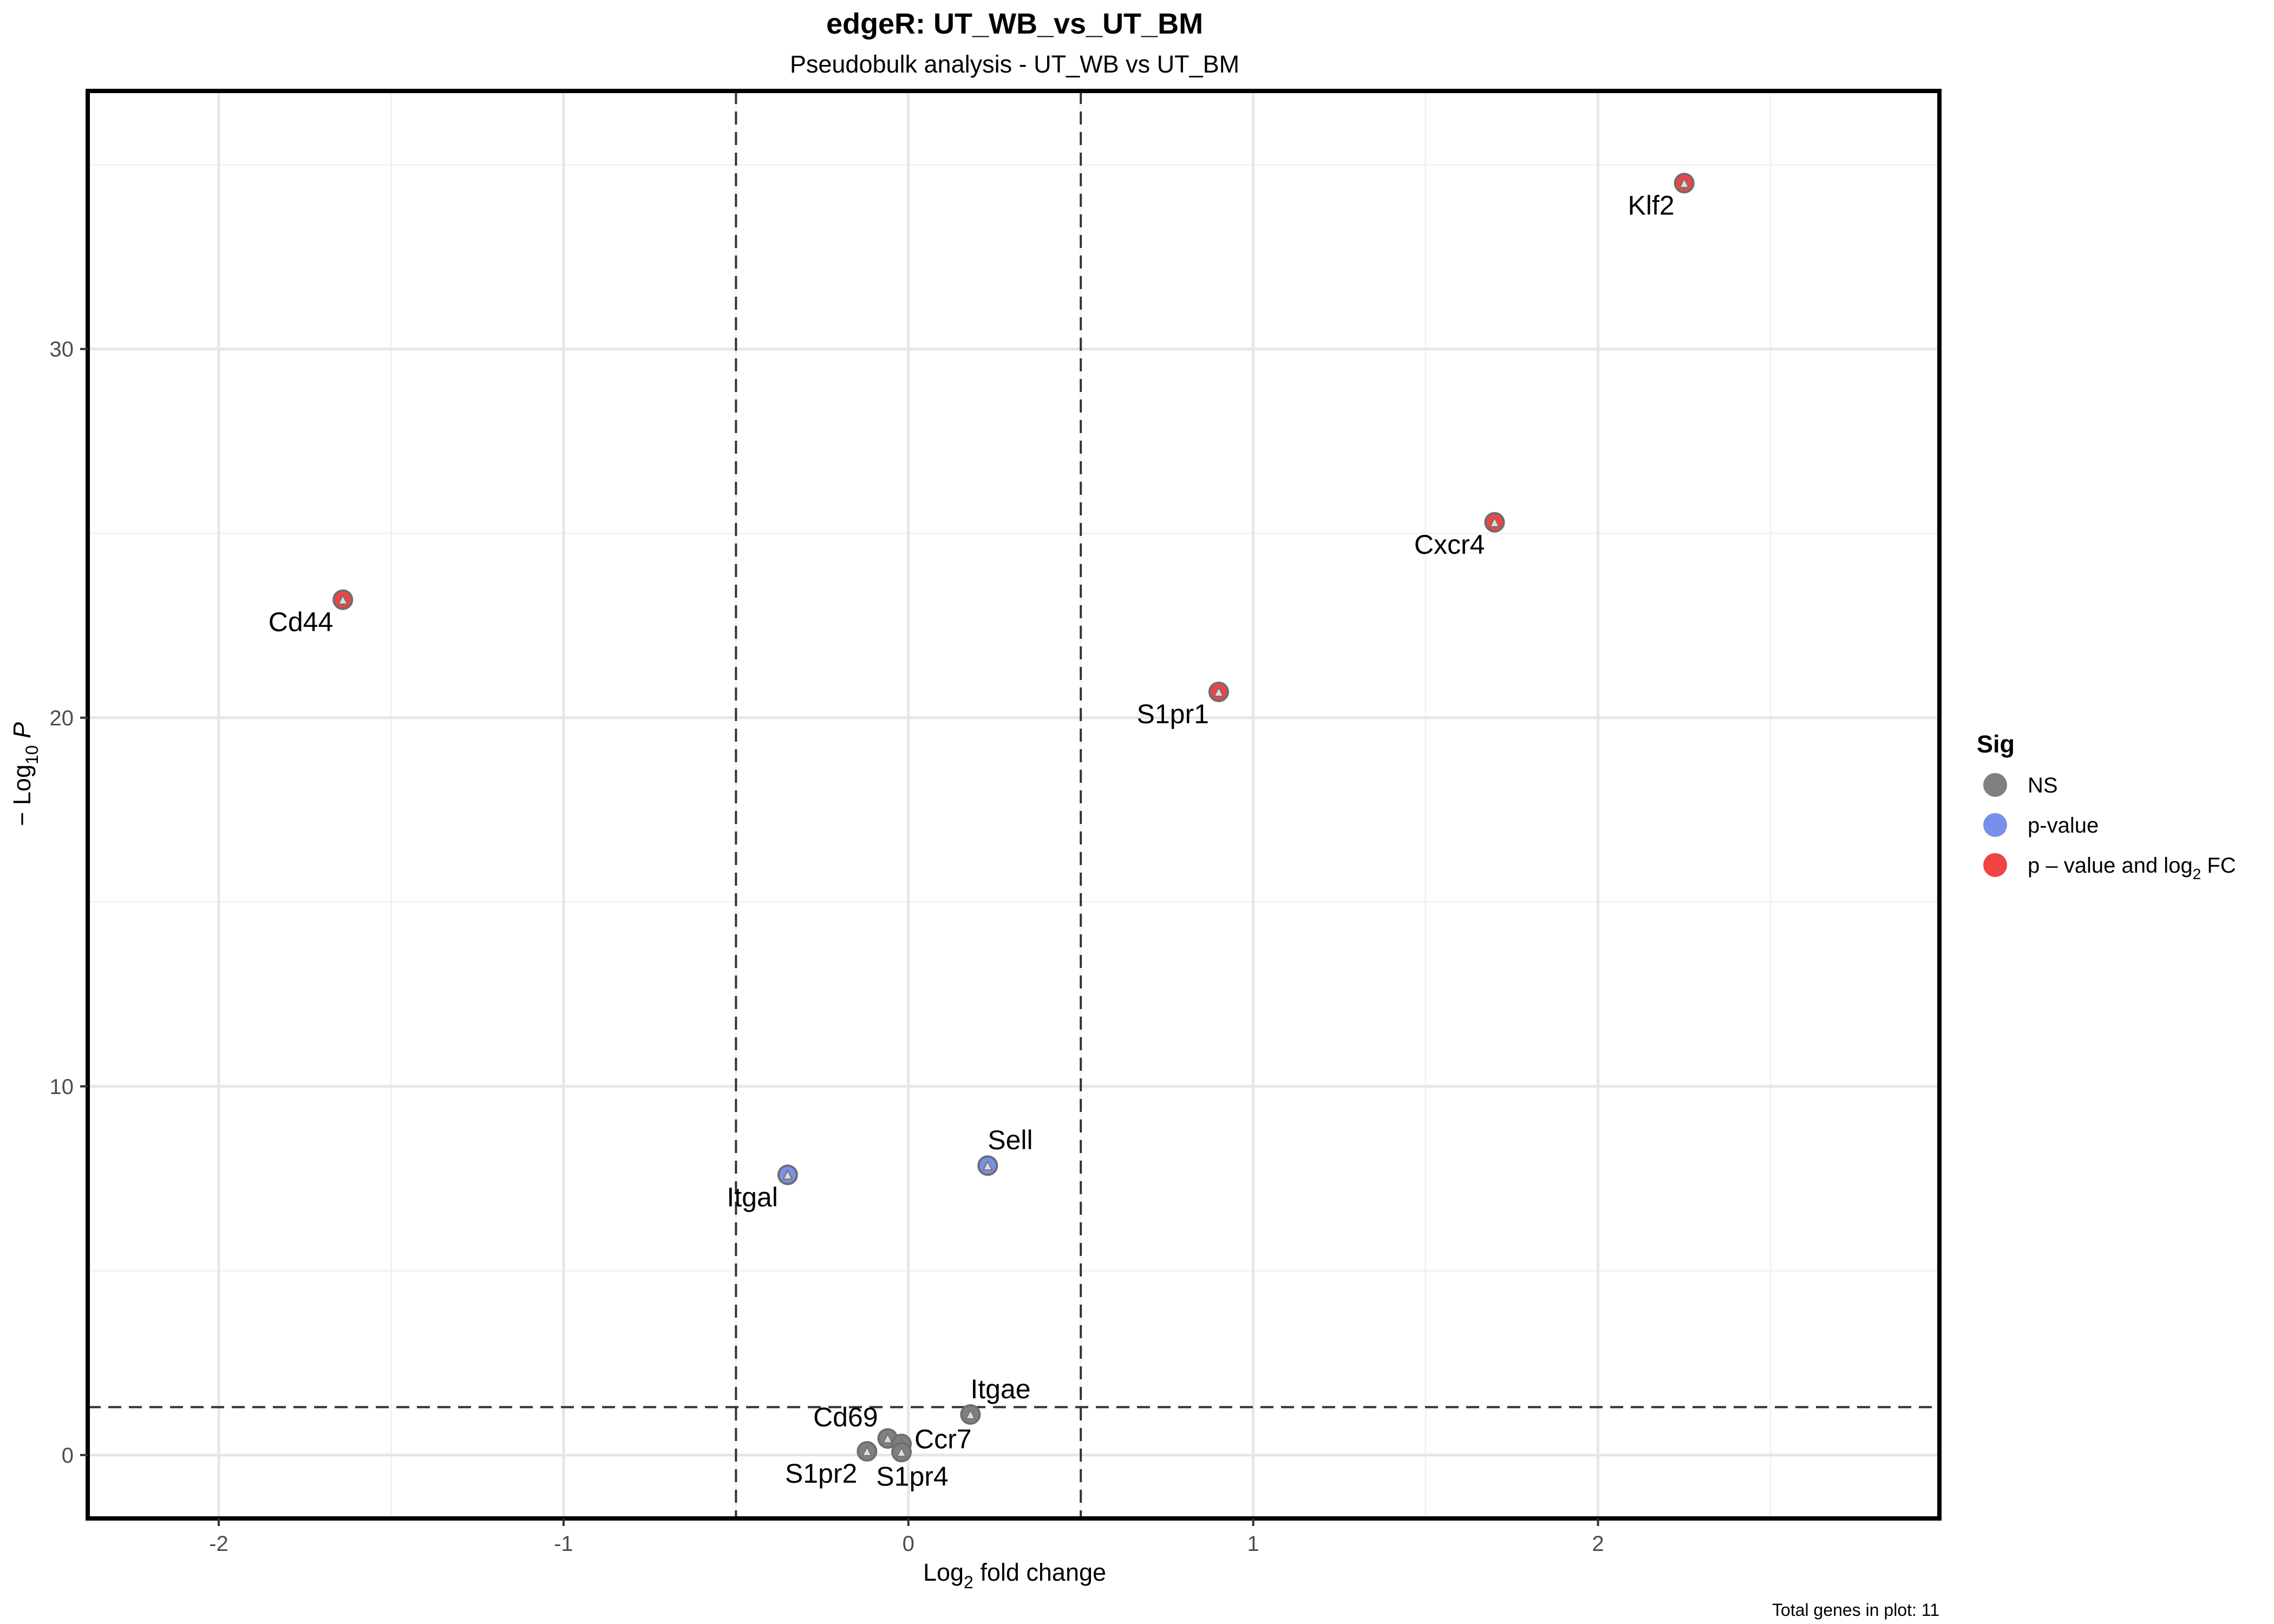 The width and height of the screenshot is (2274, 1624). I want to click on data-point-marker-cd69, so click(888, 1438).